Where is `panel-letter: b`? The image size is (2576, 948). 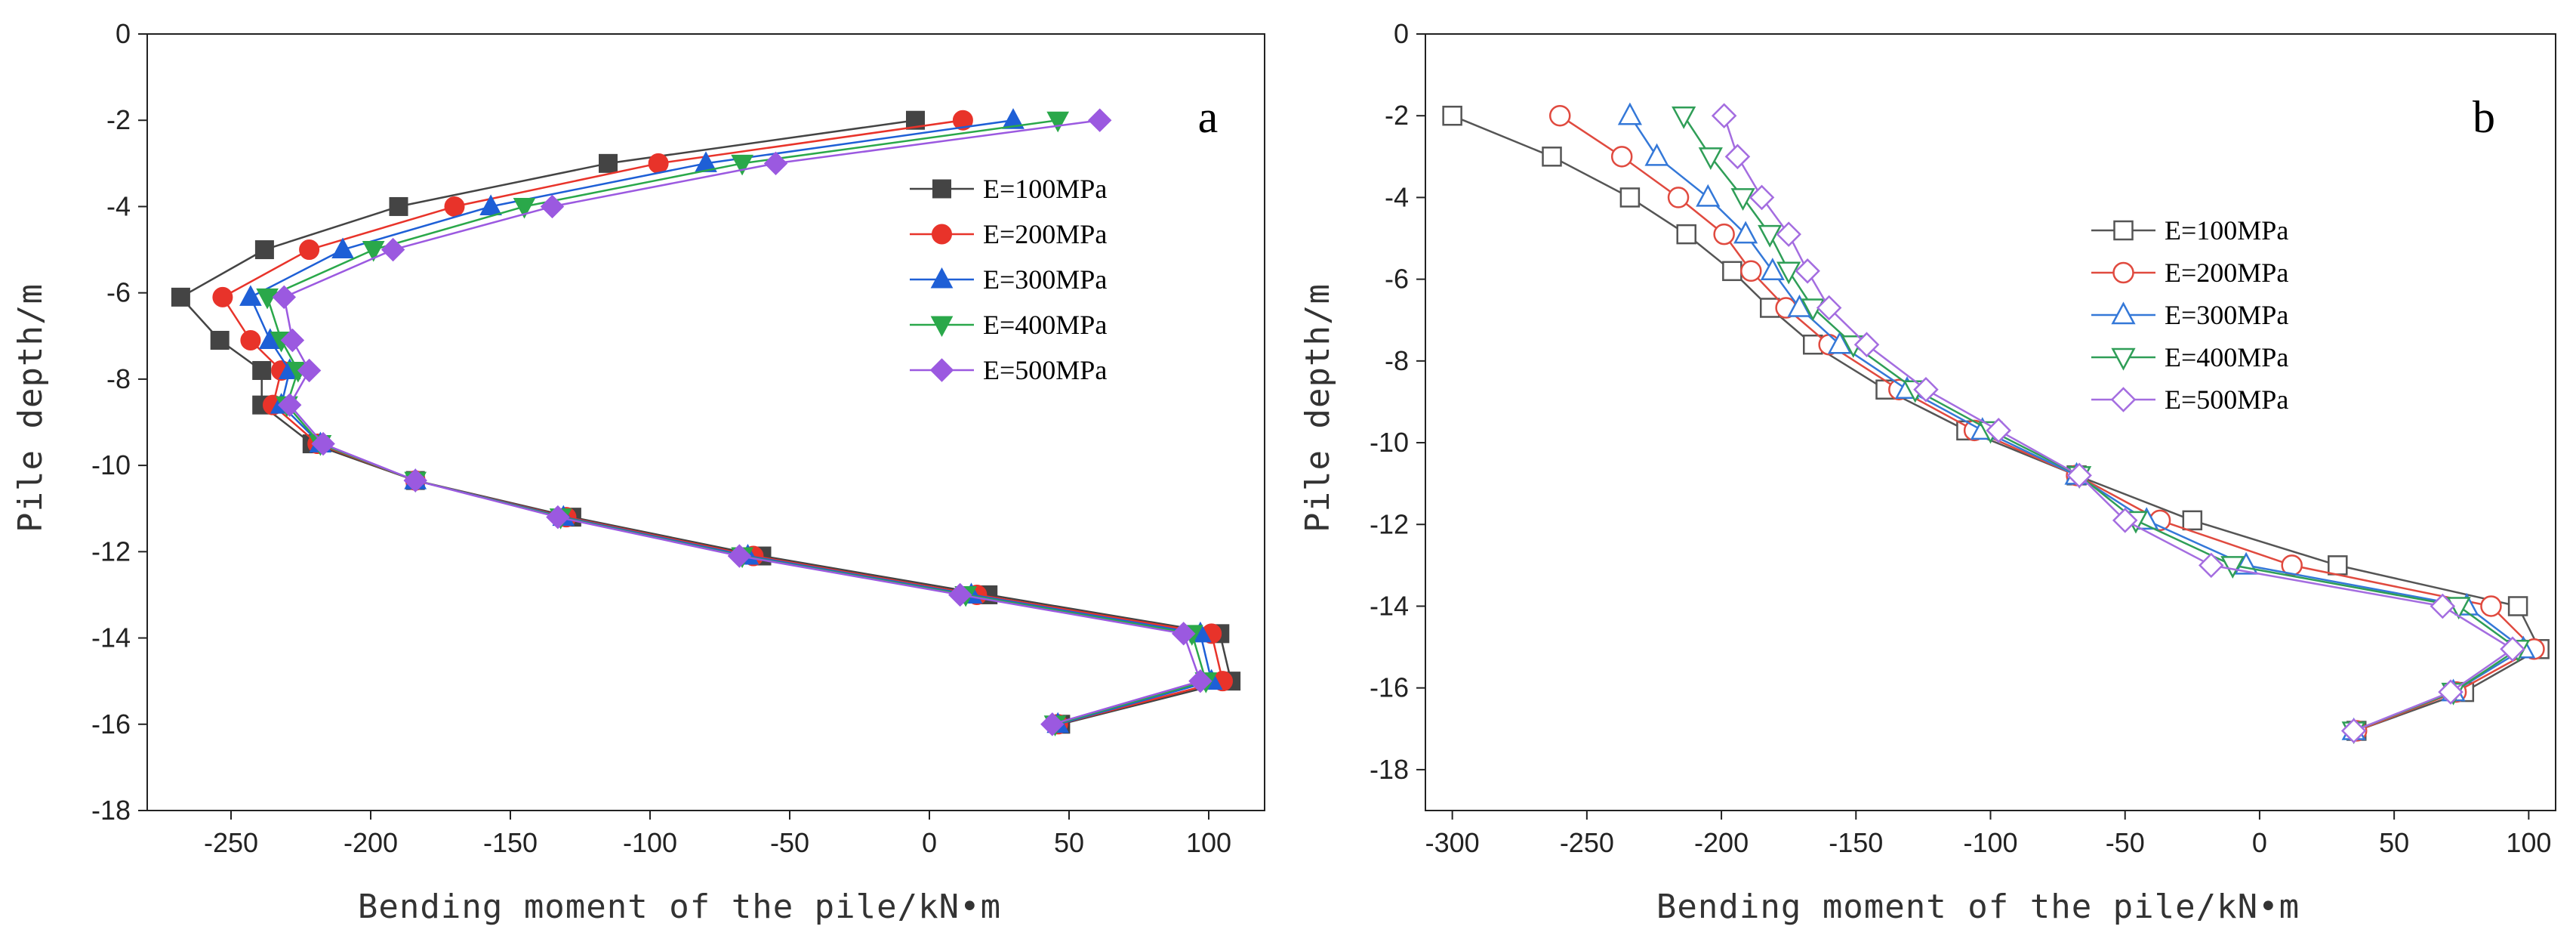 panel-letter: b is located at coordinates (2484, 117).